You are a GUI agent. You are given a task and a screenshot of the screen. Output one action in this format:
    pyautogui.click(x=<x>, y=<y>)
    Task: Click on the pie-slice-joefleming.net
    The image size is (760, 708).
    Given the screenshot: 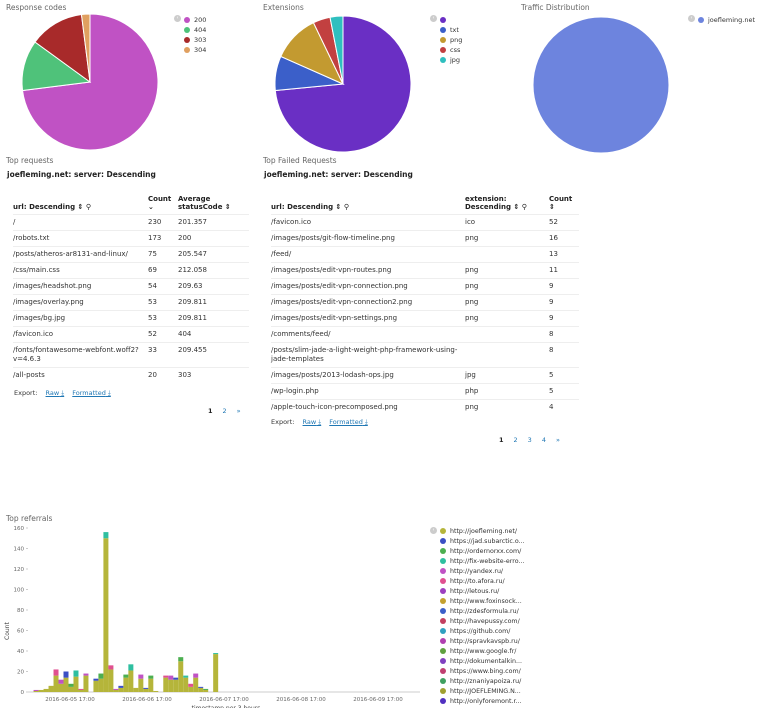 What is the action you would take?
    pyautogui.click(x=601, y=85)
    